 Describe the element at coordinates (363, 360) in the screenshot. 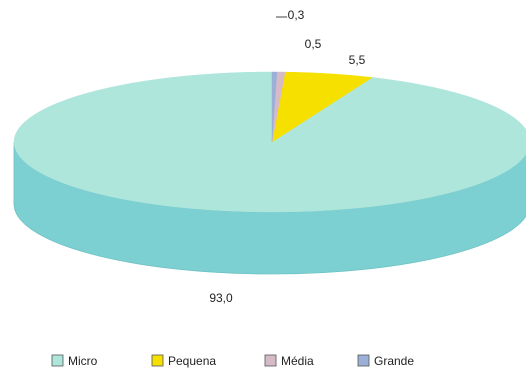

I see `legend-swatch-grande` at that location.